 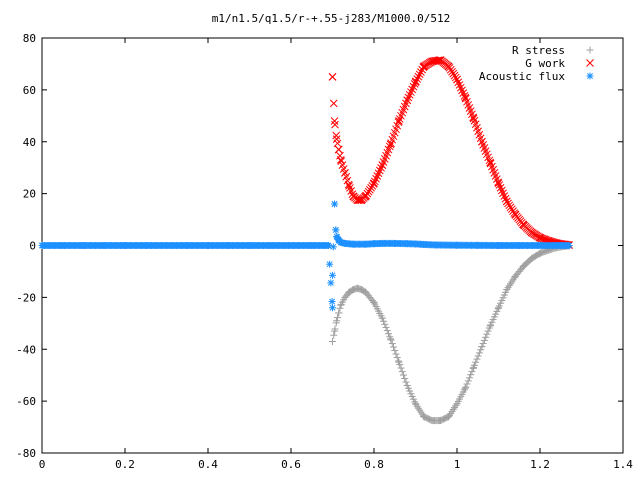 What do you see at coordinates (457, 464) in the screenshot?
I see `x-tick-label: 1` at bounding box center [457, 464].